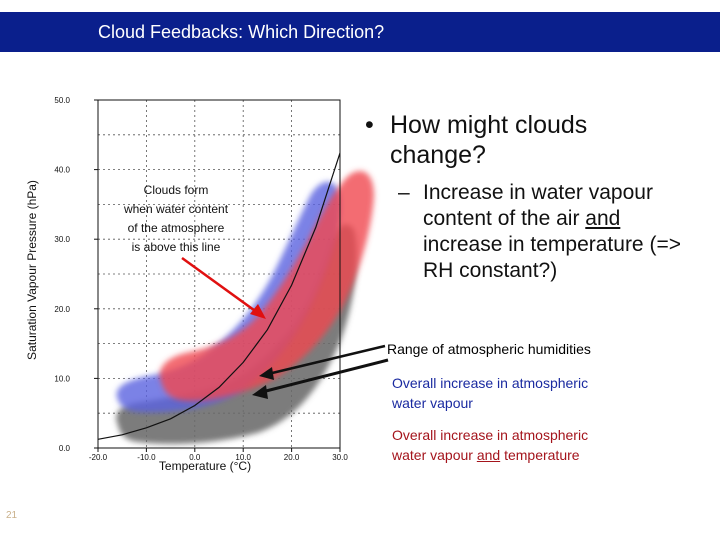 The width and height of the screenshot is (720, 540). I want to click on red-arrow, so click(223, 287).